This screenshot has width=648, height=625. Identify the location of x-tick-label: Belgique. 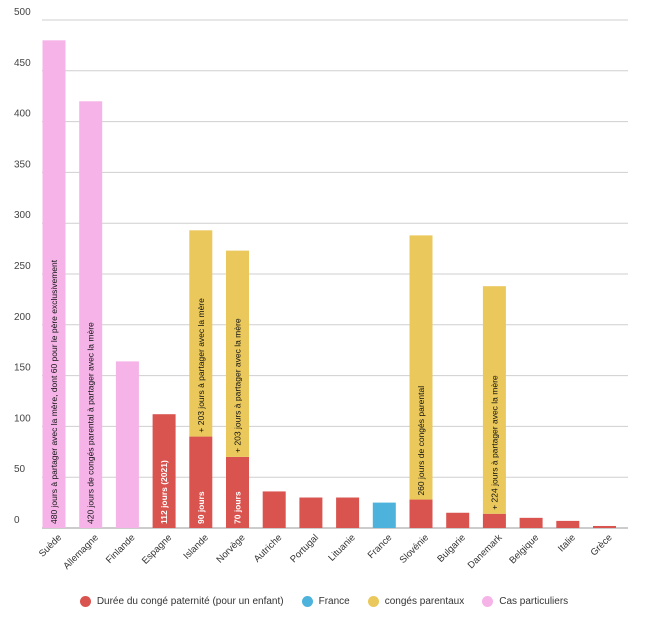
(524, 549).